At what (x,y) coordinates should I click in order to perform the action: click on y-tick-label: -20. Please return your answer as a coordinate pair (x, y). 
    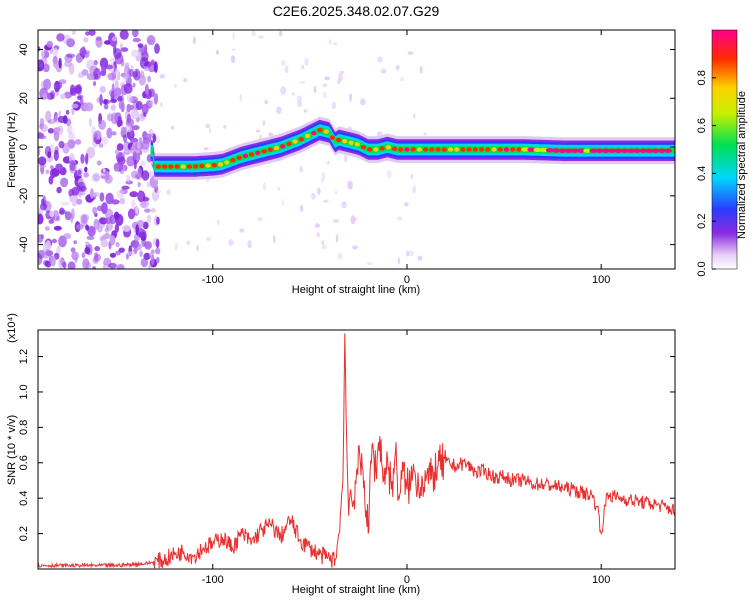
    Looking at the image, I should click on (24, 196).